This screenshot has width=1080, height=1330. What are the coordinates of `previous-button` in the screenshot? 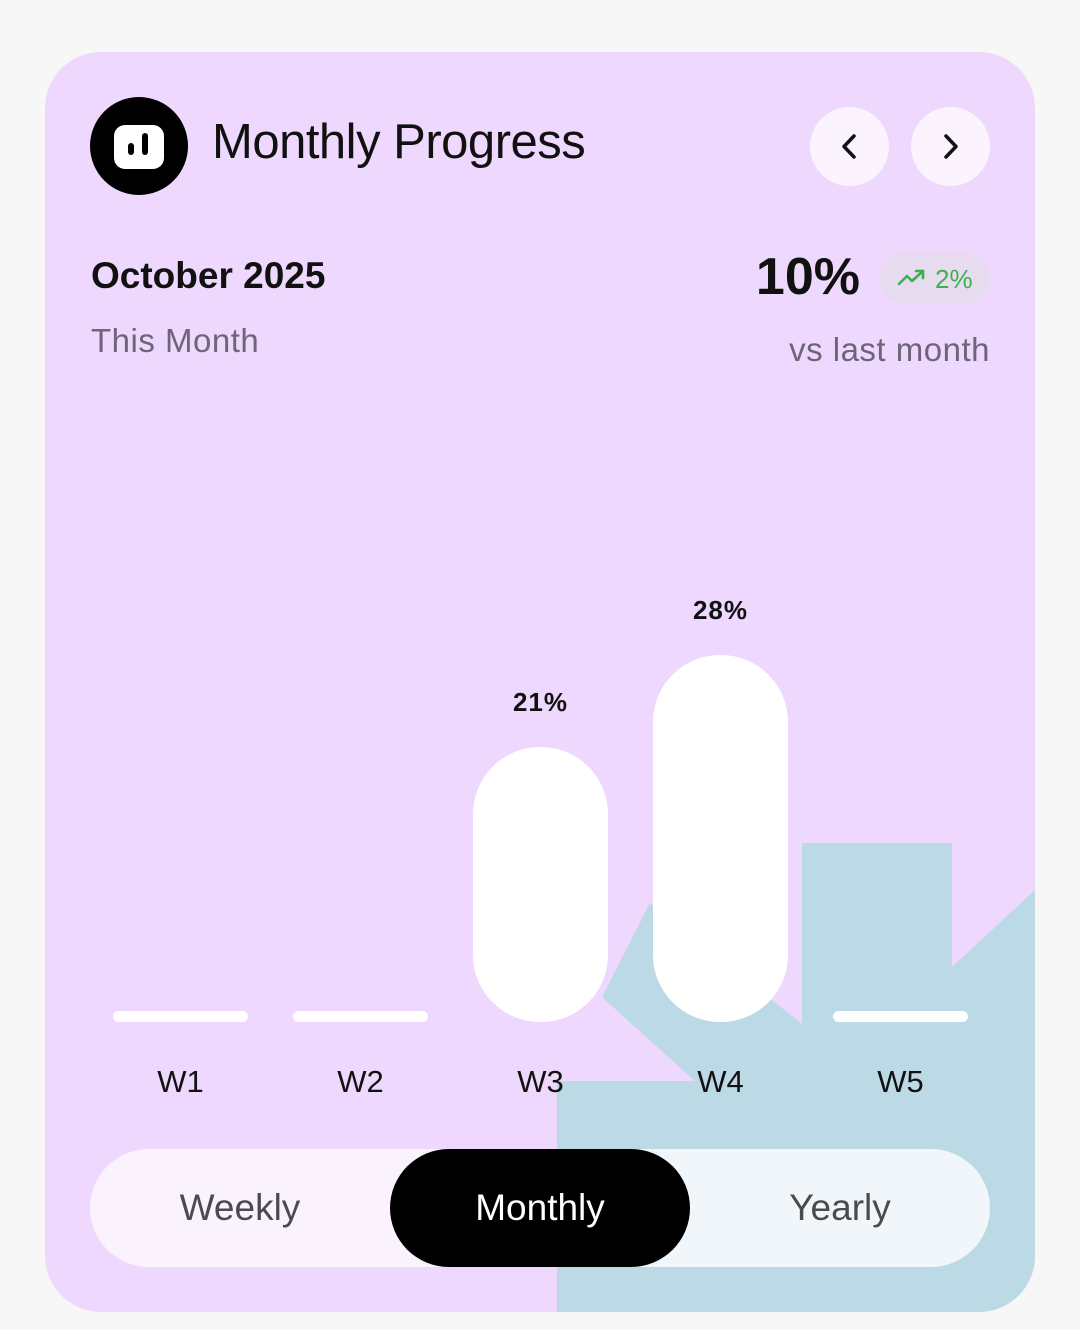 It's located at (849, 146).